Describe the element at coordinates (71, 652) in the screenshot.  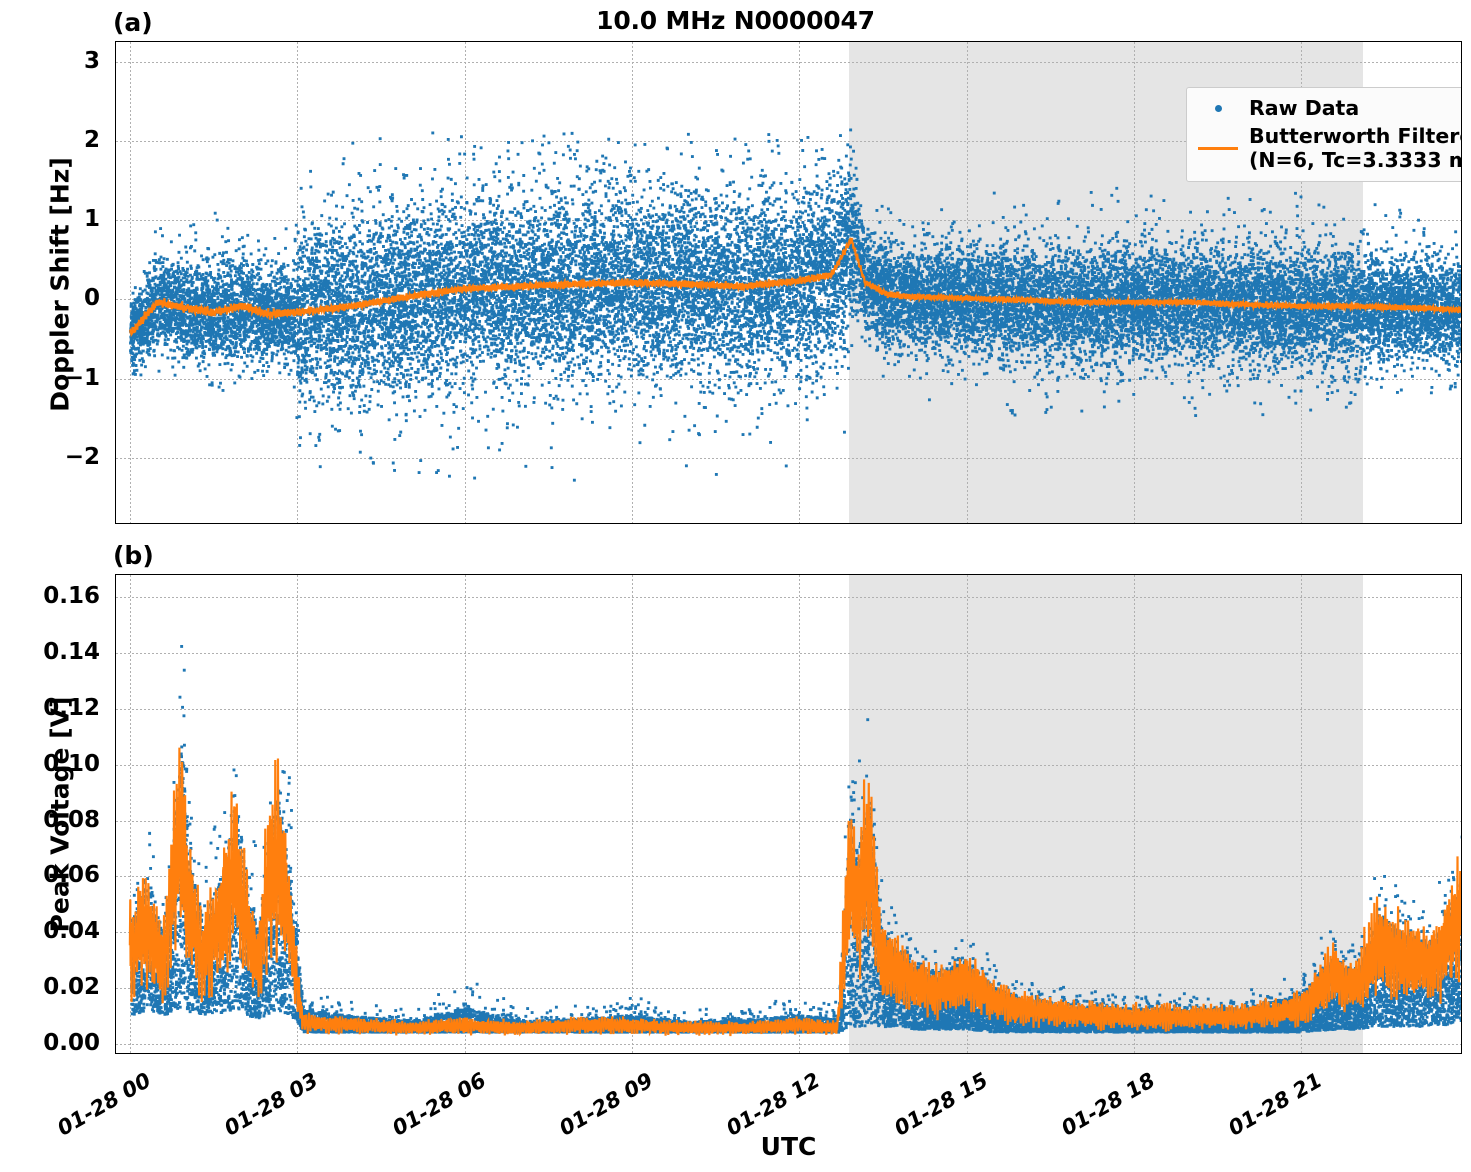
I see `y-tick-label: 0.14` at that location.